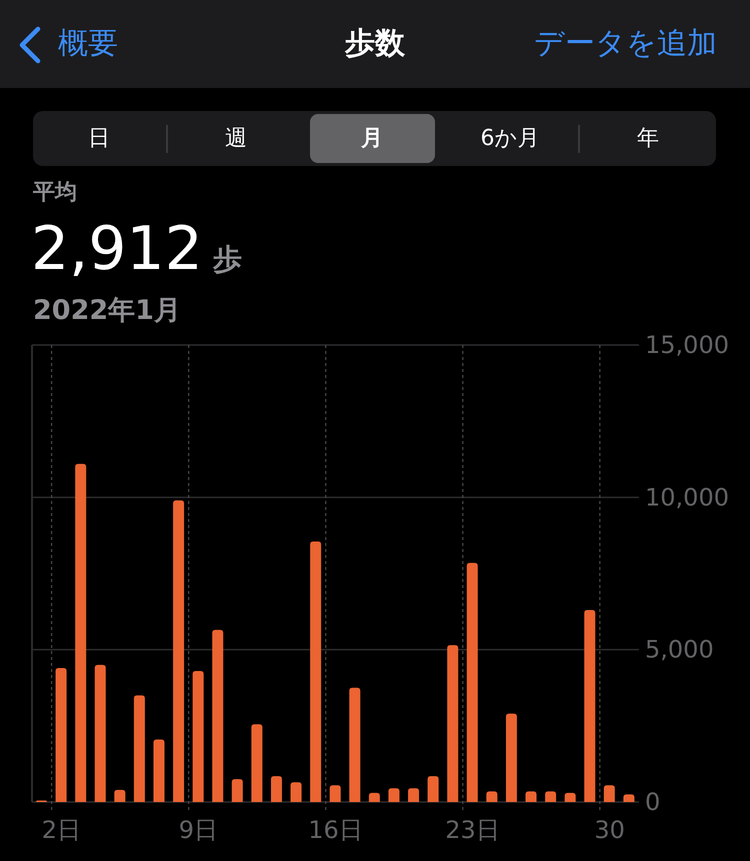  What do you see at coordinates (648, 139) in the screenshot?
I see `text: 年` at bounding box center [648, 139].